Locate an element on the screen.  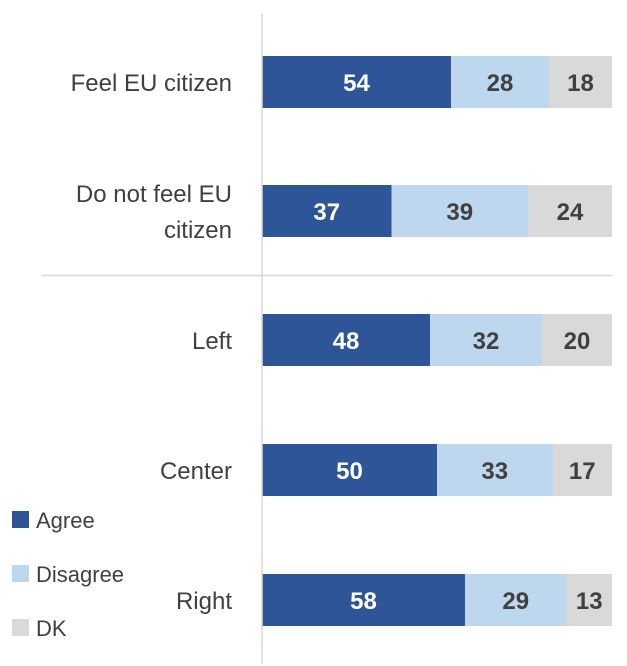
data-label-disagree-3: 33 is located at coordinates (494, 471).